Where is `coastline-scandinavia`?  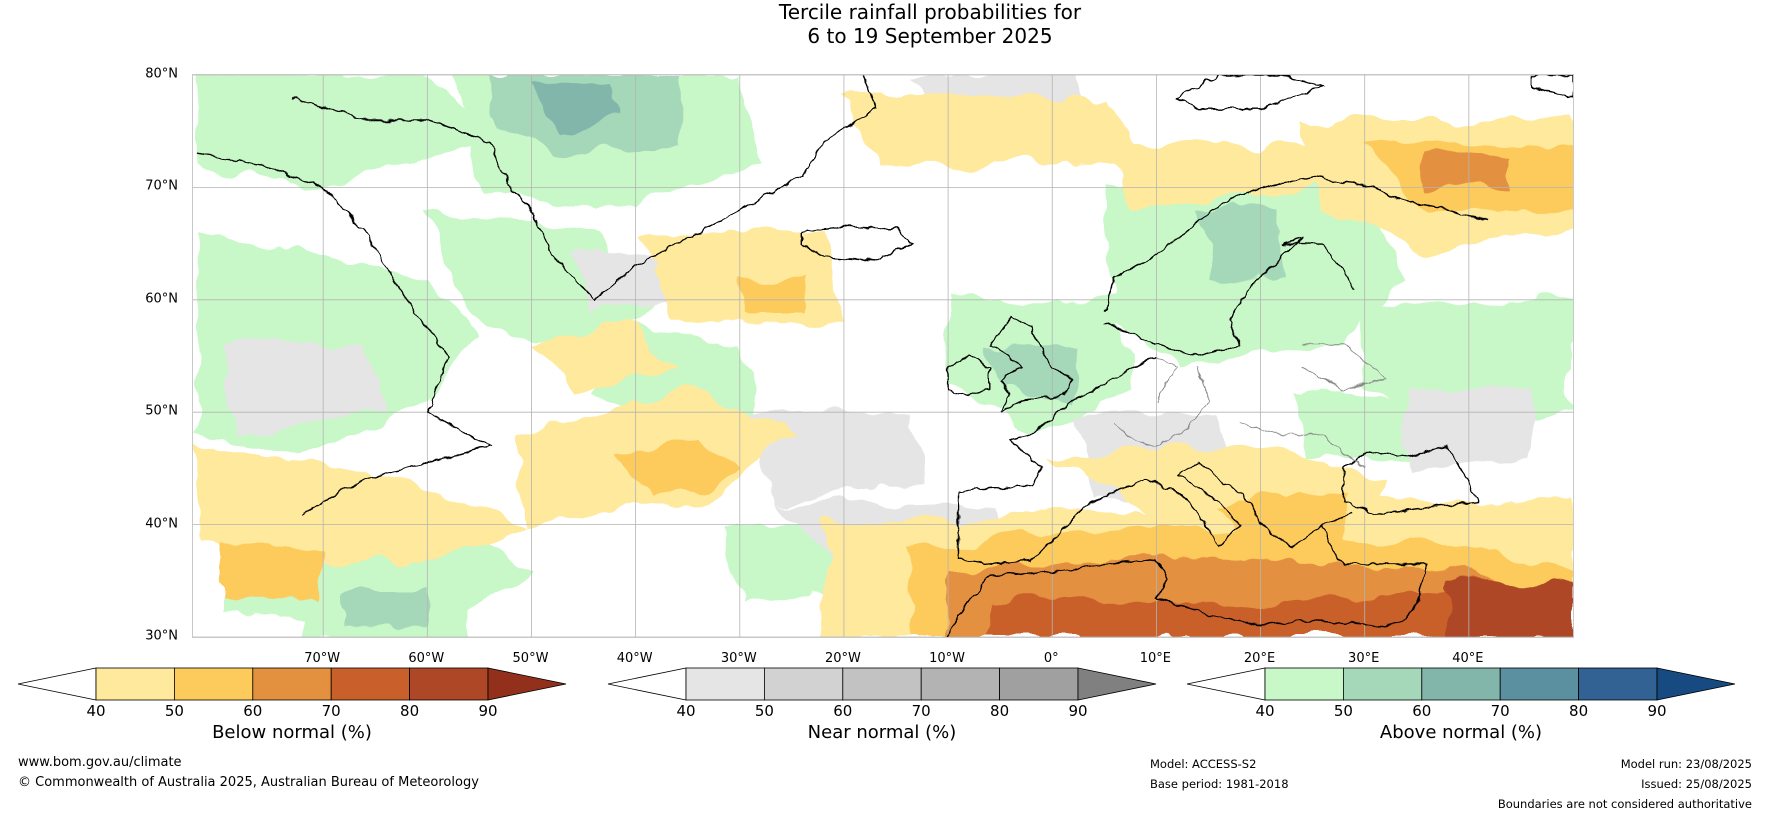
coastline-scandinavia is located at coordinates (1296, 243).